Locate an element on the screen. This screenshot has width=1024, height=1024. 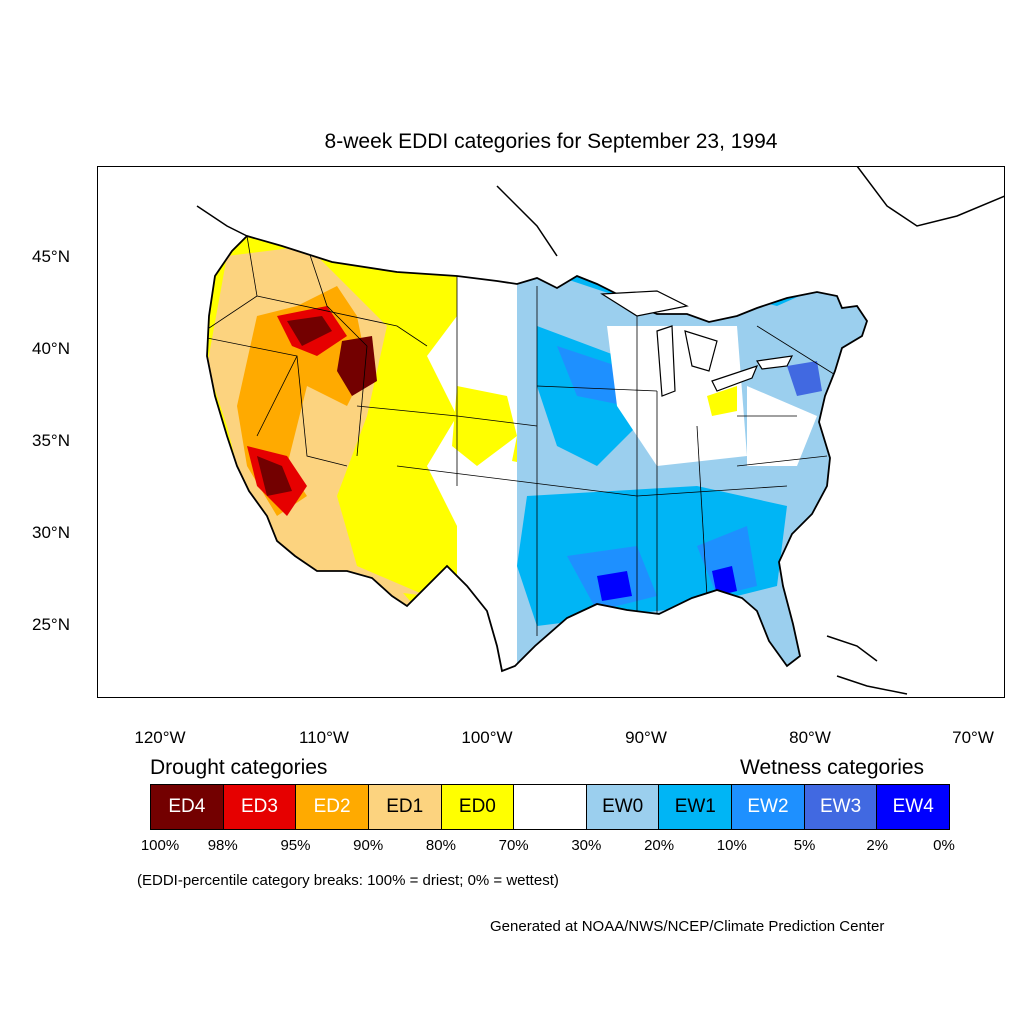
lat-label-30: 30°N is located at coordinates (51, 532).